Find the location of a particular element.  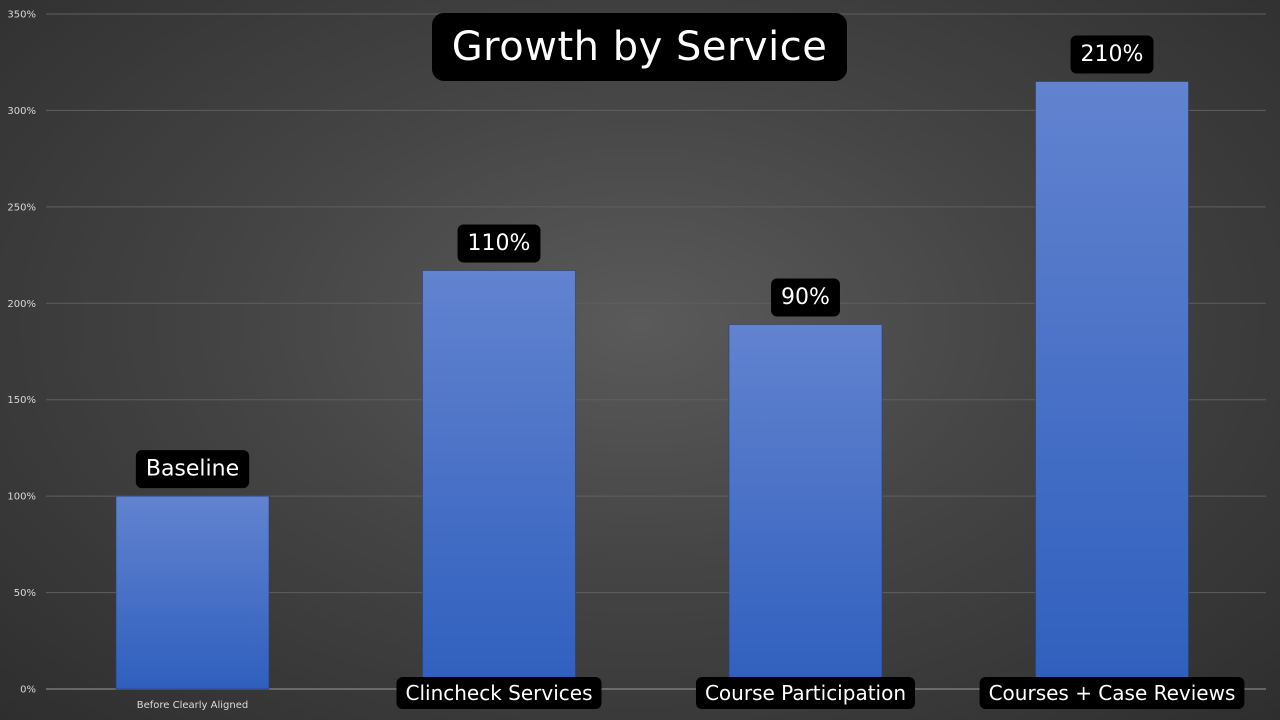

y-tick-label: 50% is located at coordinates (25, 593).